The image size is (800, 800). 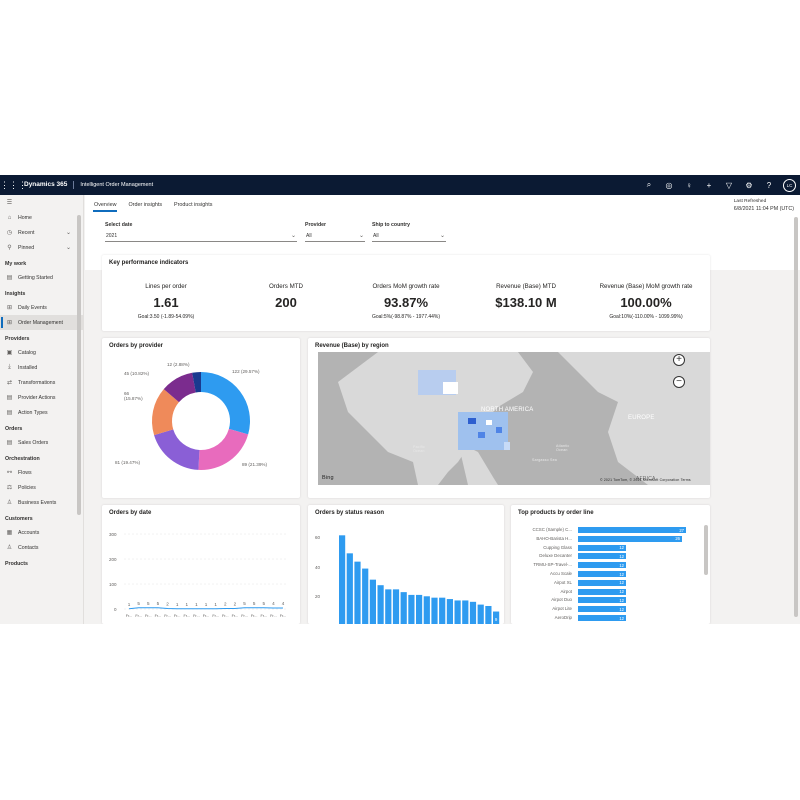 I want to click on date-dropdown: 2021 ⌄, so click(x=201, y=237).